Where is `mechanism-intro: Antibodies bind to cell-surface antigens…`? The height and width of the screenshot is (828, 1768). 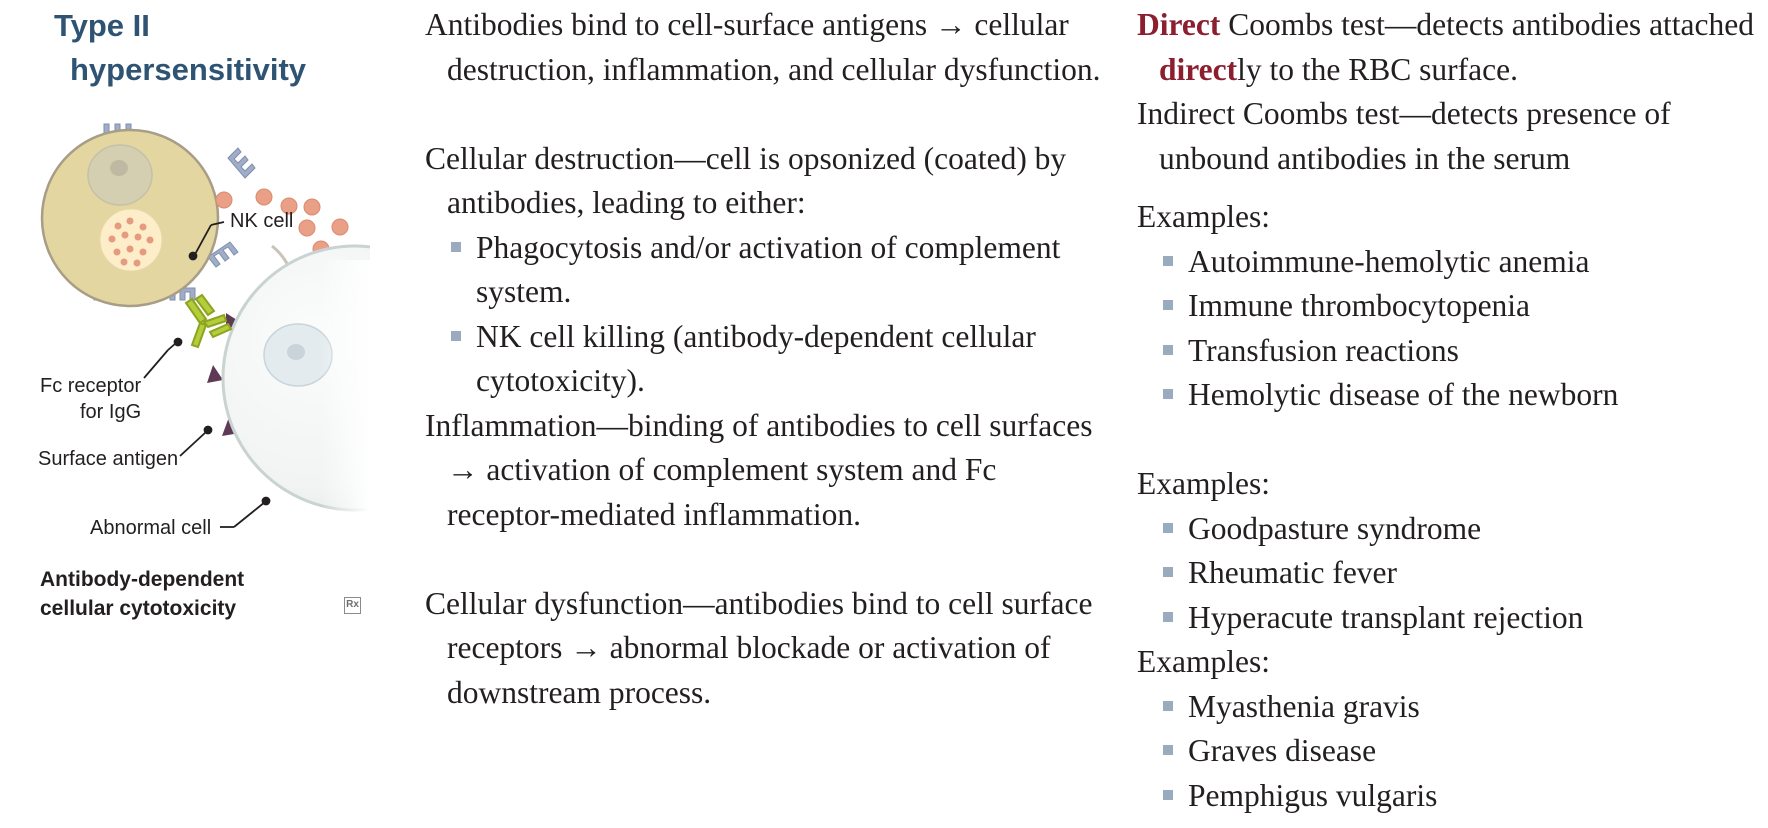 mechanism-intro: Antibodies bind to cell-surface antigens… is located at coordinates (763, 47).